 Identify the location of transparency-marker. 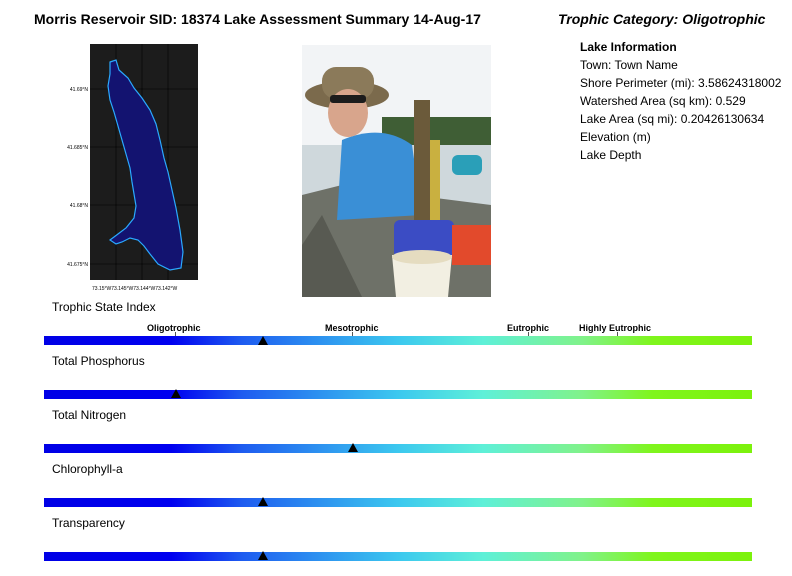
(263, 555).